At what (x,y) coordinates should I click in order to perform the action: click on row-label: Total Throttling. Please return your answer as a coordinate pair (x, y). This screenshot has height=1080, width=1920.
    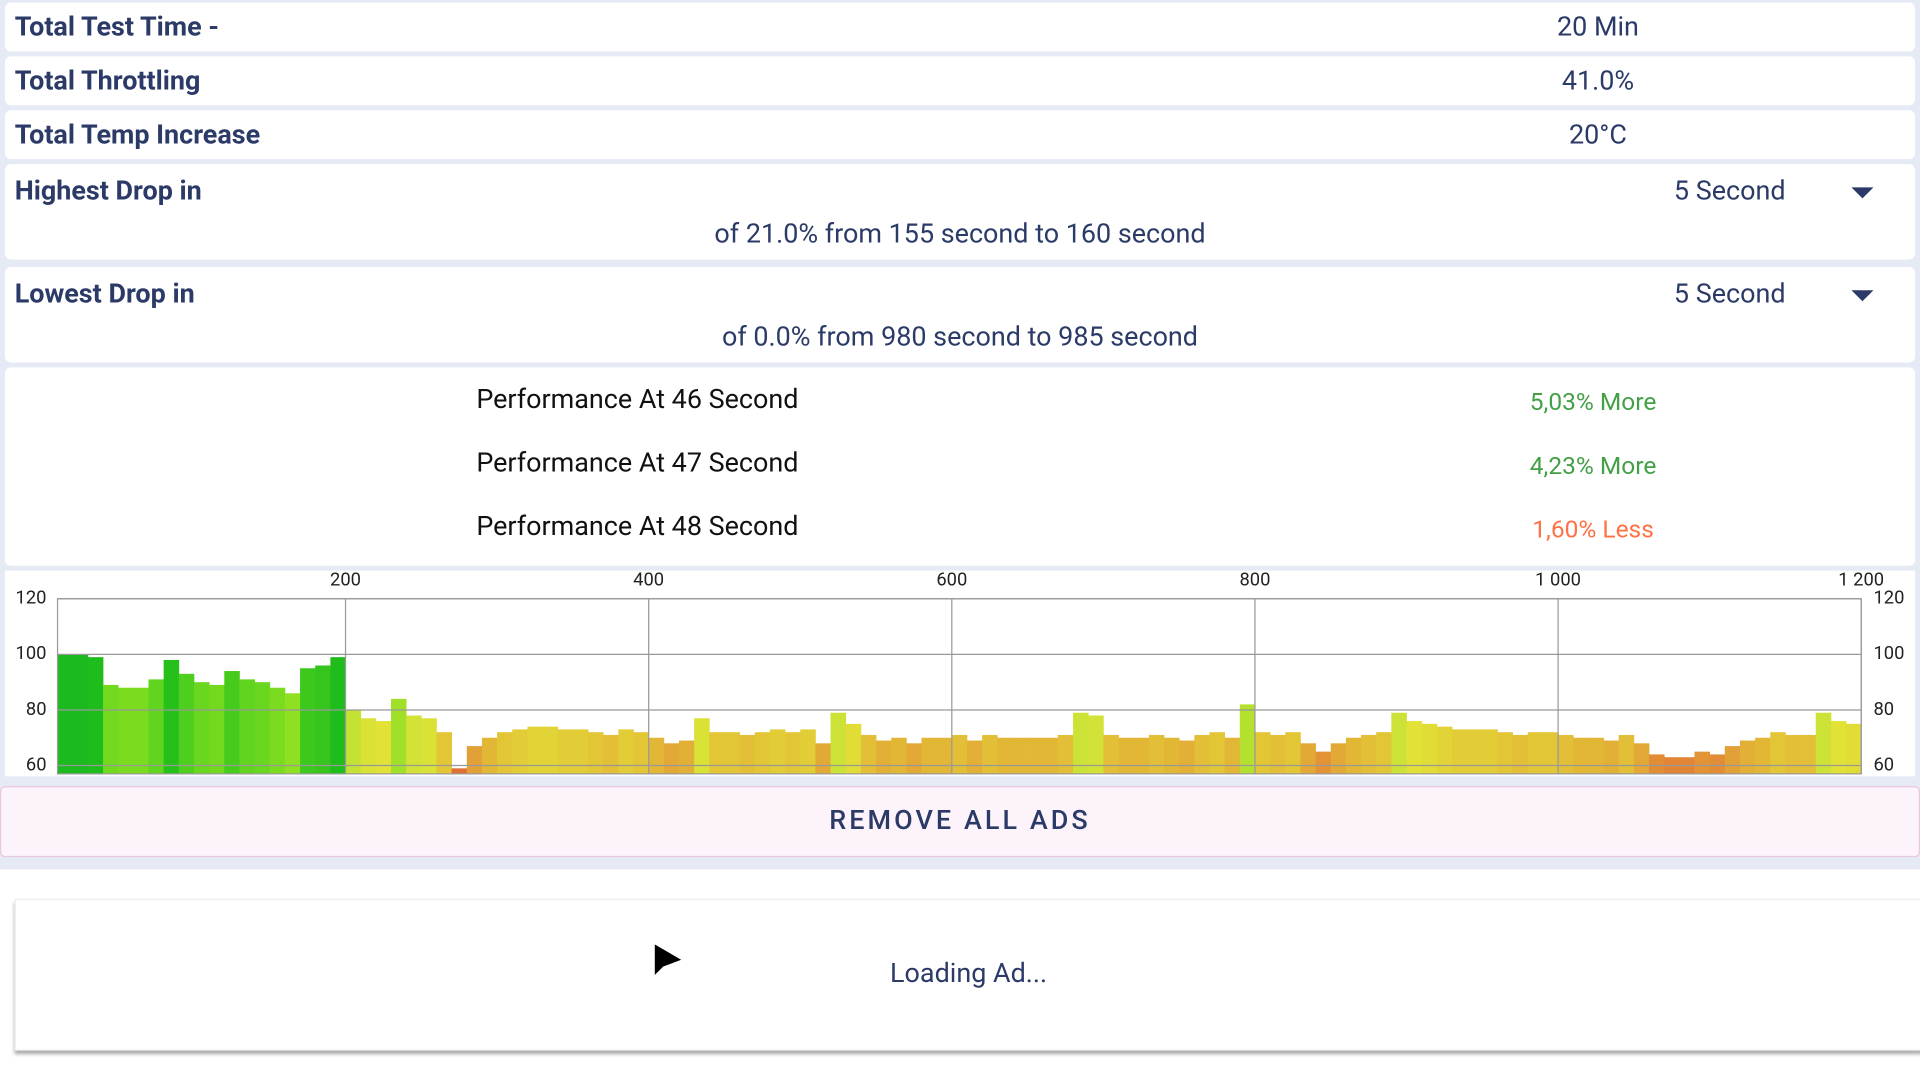
    Looking at the image, I should click on (107, 81).